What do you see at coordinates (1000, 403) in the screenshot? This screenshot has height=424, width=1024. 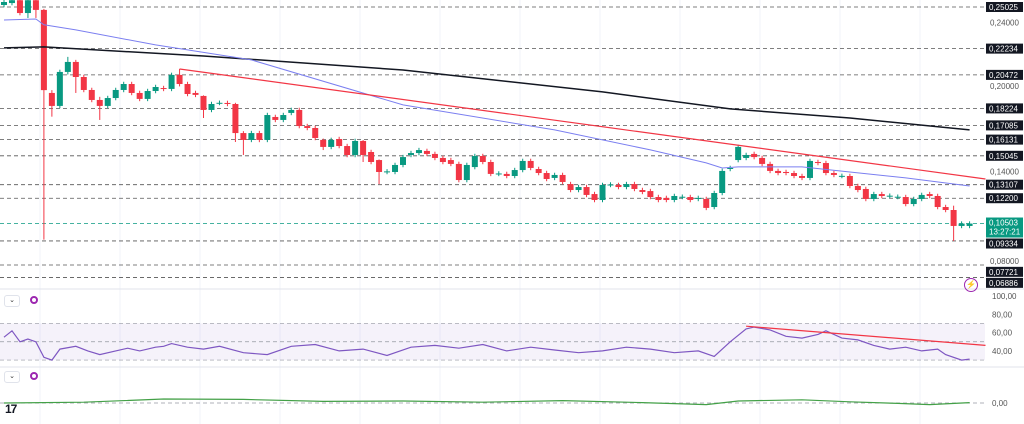 I see `oscillator-tick-label: 0,00` at bounding box center [1000, 403].